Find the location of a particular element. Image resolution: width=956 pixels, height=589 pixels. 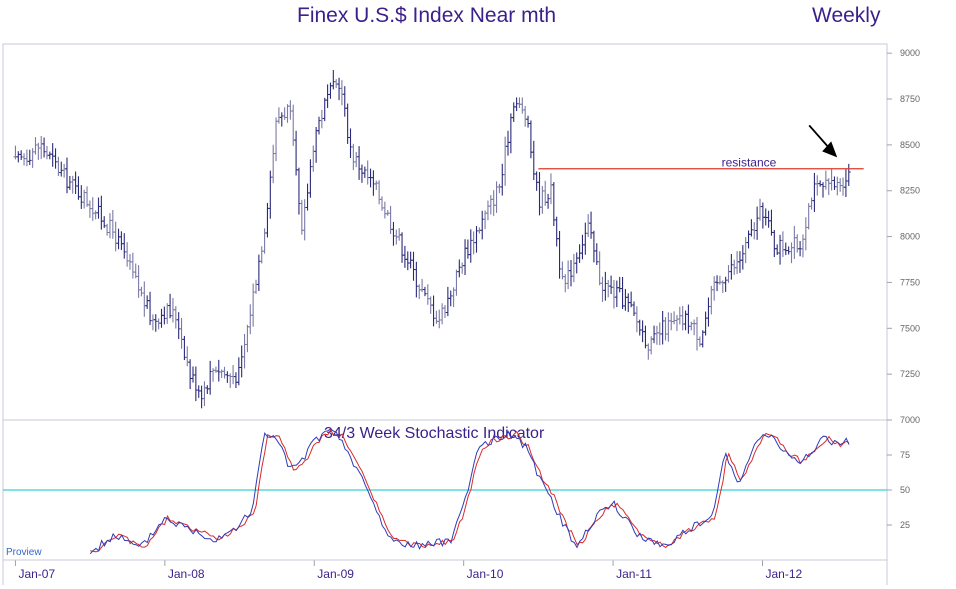

price-ytick-label: 7500 is located at coordinates (910, 328).